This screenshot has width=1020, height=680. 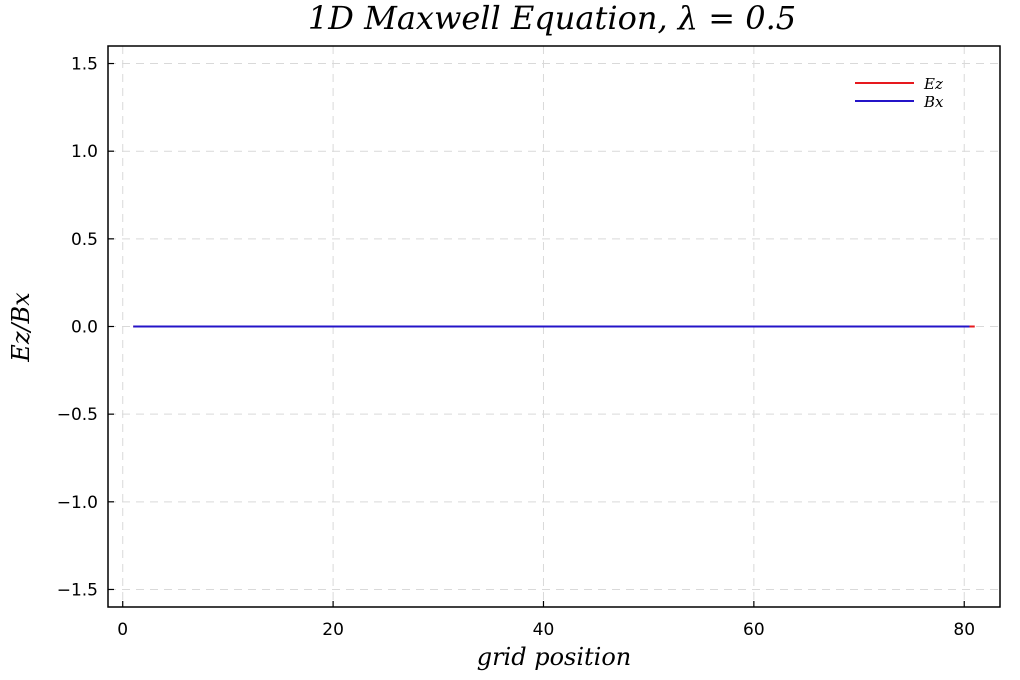 What do you see at coordinates (333, 630) in the screenshot?
I see `x-tick-label-1: 20` at bounding box center [333, 630].